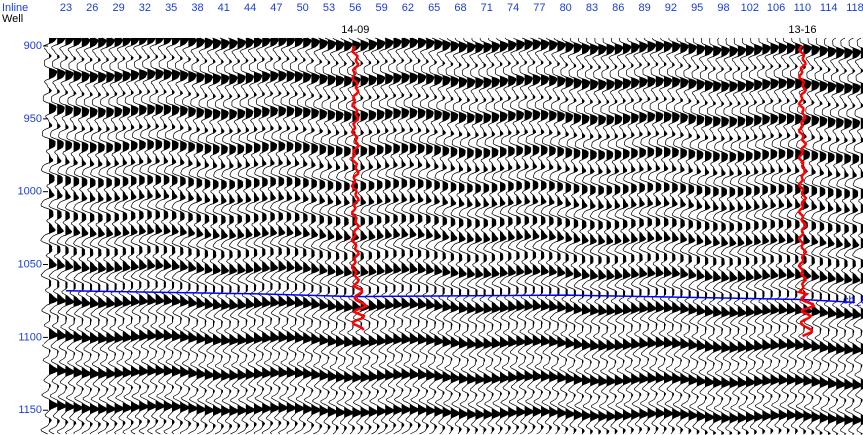 This screenshot has height=435, width=863. What do you see at coordinates (66, 8) in the screenshot?
I see `x-tick-label: 23` at bounding box center [66, 8].